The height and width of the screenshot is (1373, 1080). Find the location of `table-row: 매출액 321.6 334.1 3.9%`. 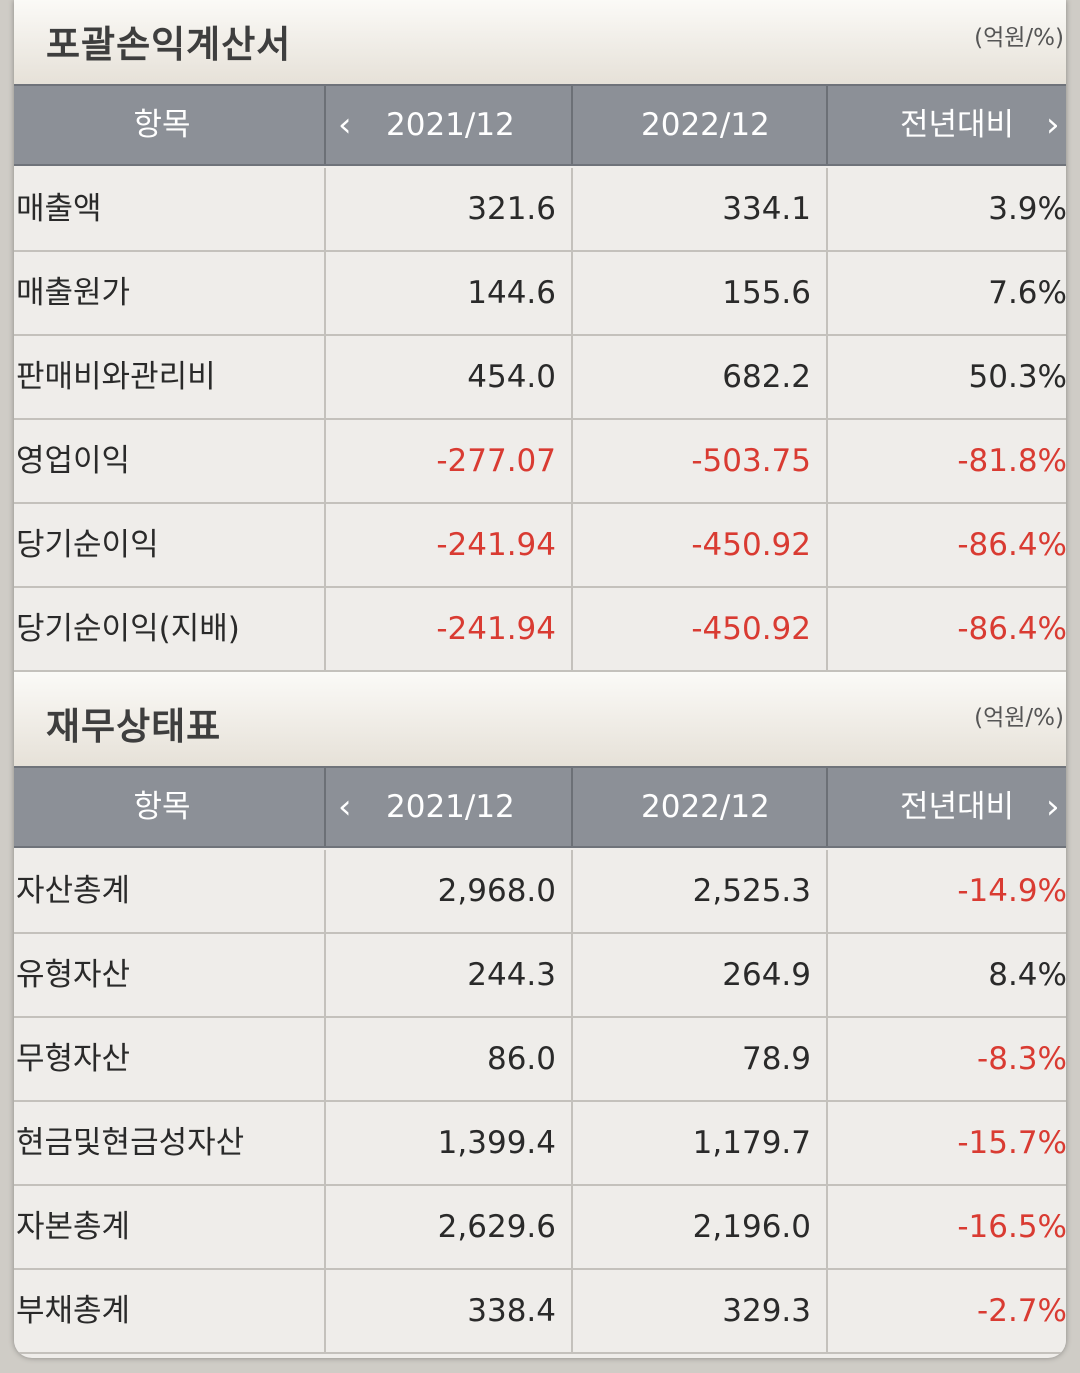

table-row: 매출액 321.6 334.1 3.9% is located at coordinates (540, 210).